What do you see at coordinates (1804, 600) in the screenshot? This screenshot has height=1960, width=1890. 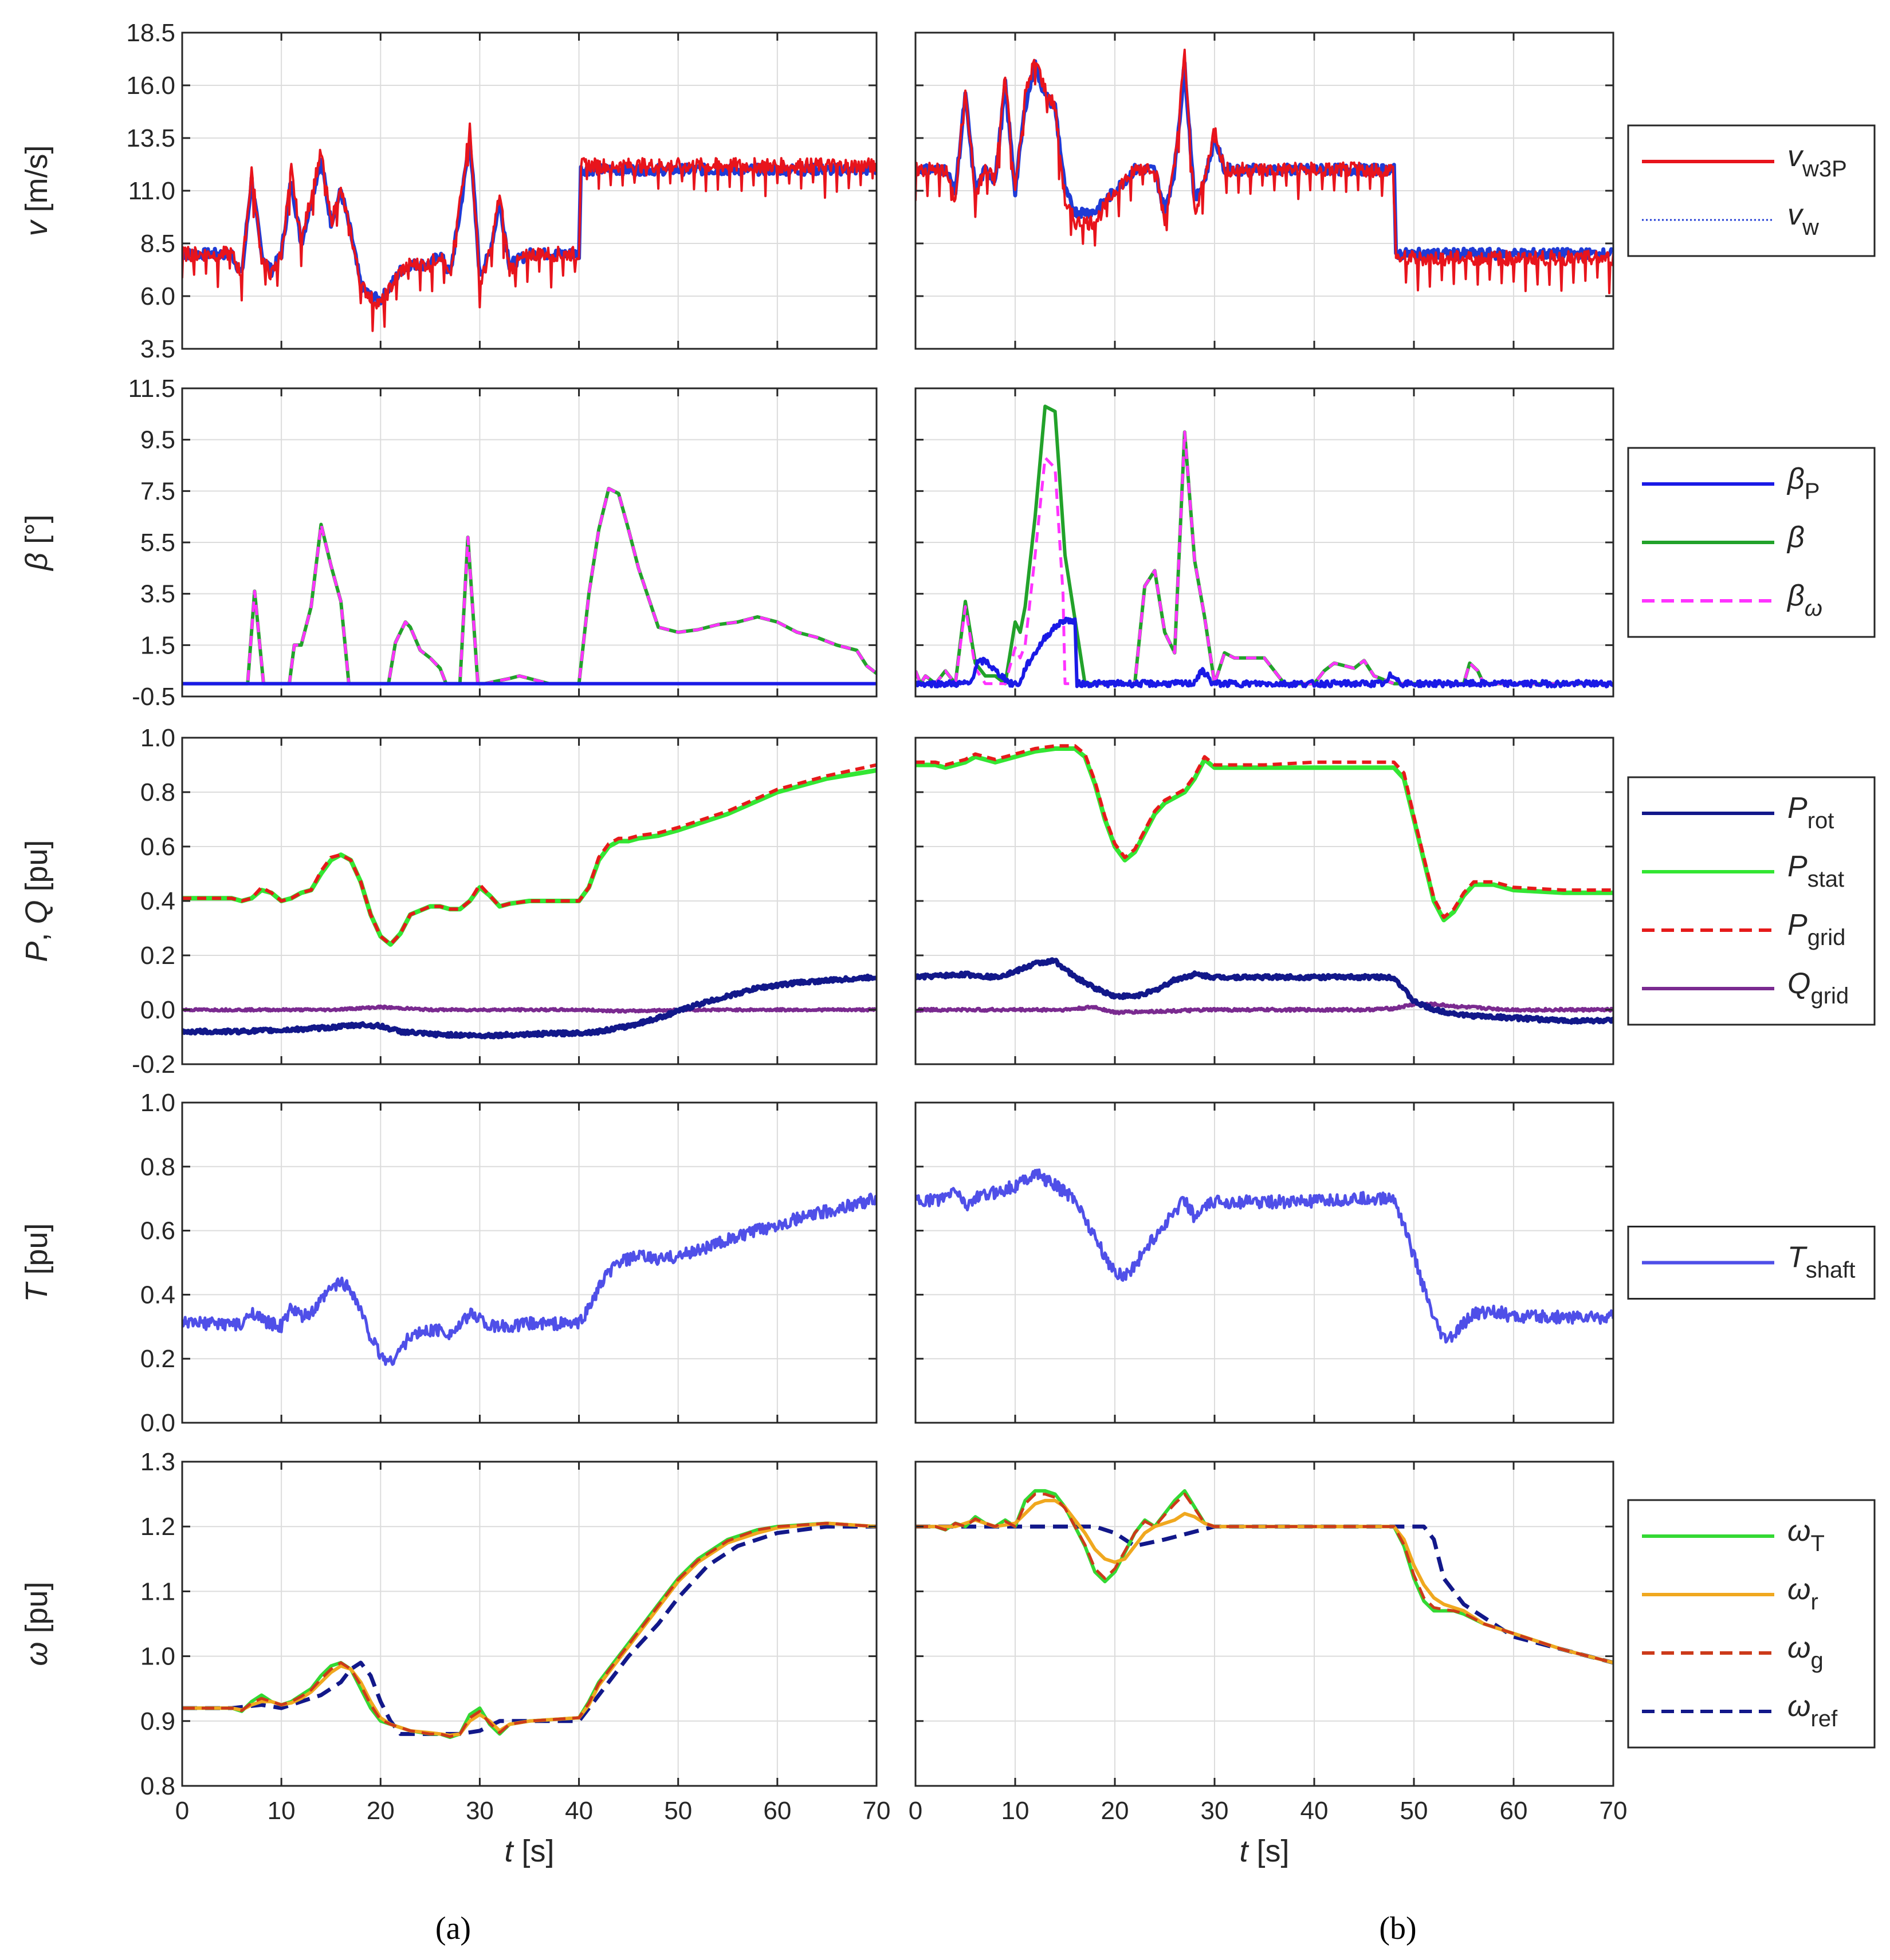 I see `legend-label: βω` at bounding box center [1804, 600].